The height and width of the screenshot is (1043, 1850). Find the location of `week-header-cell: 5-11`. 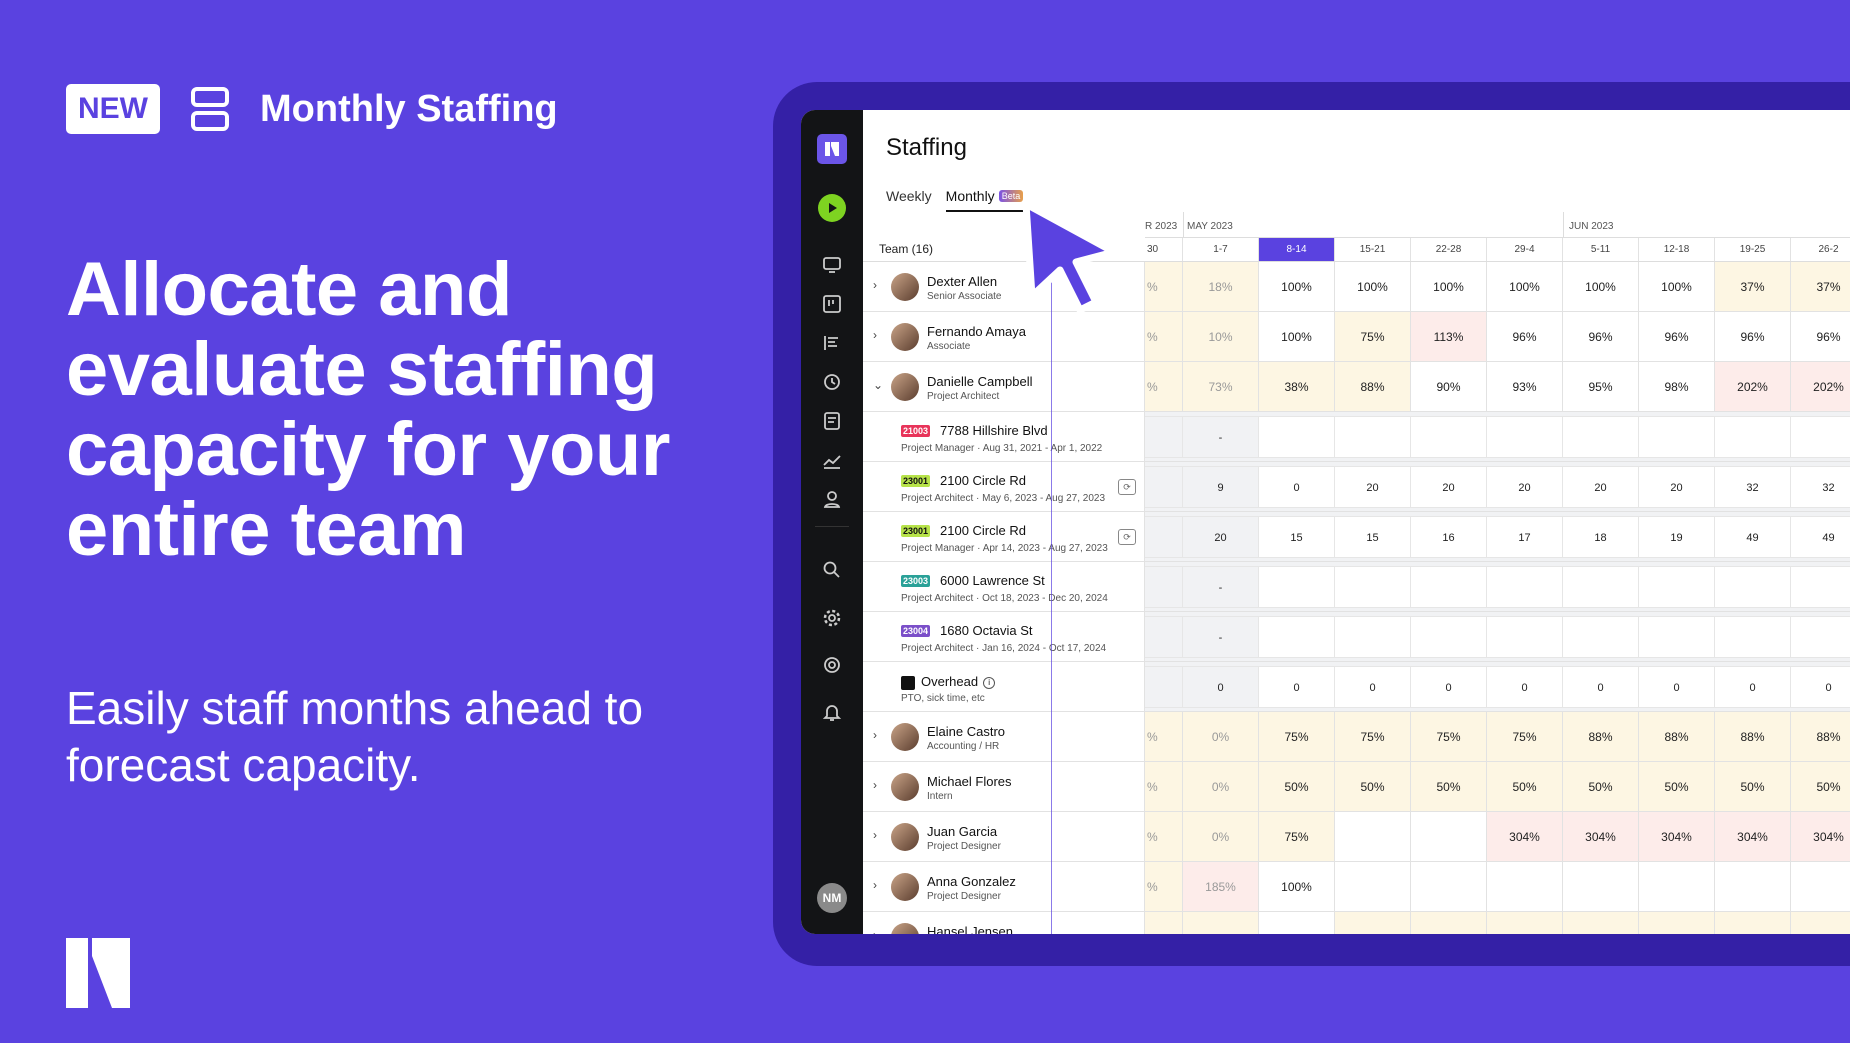

week-header-cell: 5-11 is located at coordinates (1601, 249).